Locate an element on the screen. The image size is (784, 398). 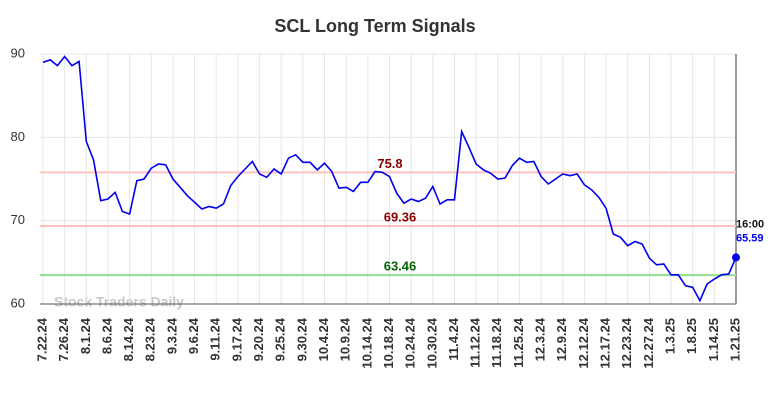
x-tick-label: 11.4.24 is located at coordinates (453, 338).